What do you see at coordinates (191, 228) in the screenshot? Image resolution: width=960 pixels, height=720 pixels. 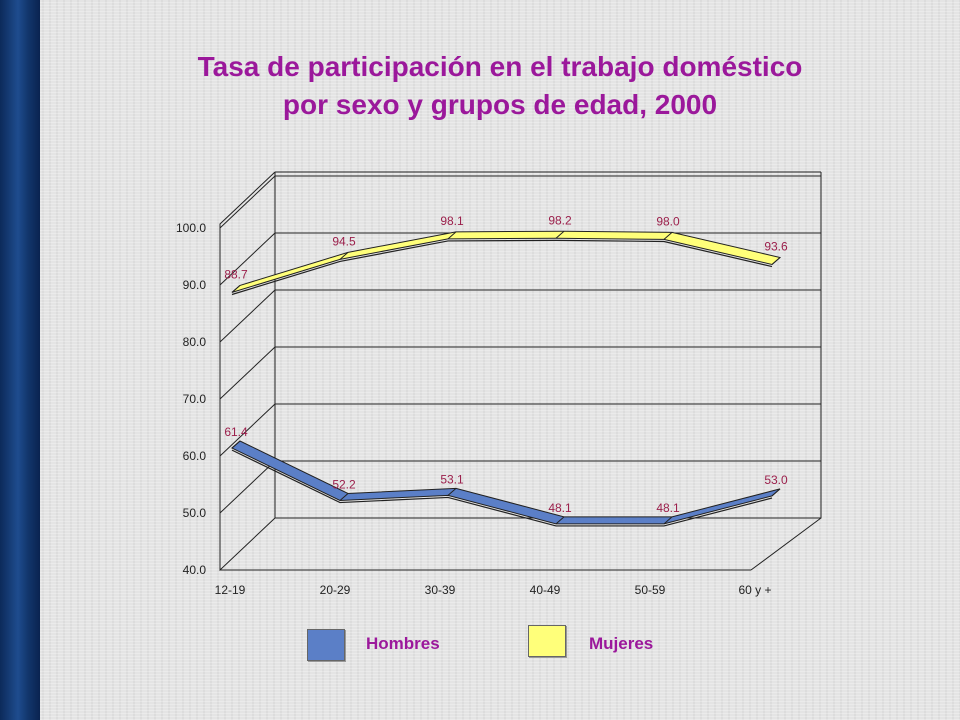 I see `y-tick-label: 100.0` at bounding box center [191, 228].